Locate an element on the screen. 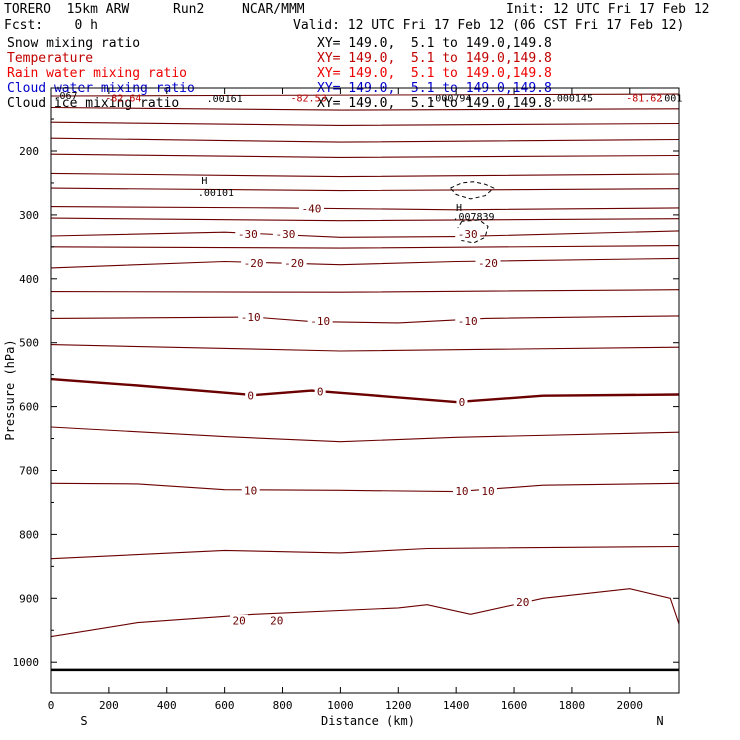 The height and width of the screenshot is (740, 740). y-tick-label: 600 is located at coordinates (29, 407).